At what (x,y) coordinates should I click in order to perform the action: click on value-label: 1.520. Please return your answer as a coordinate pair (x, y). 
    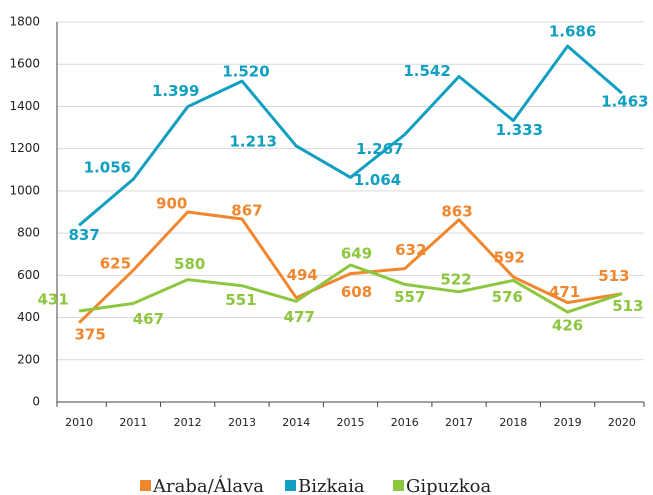
    Looking at the image, I should click on (245, 72).